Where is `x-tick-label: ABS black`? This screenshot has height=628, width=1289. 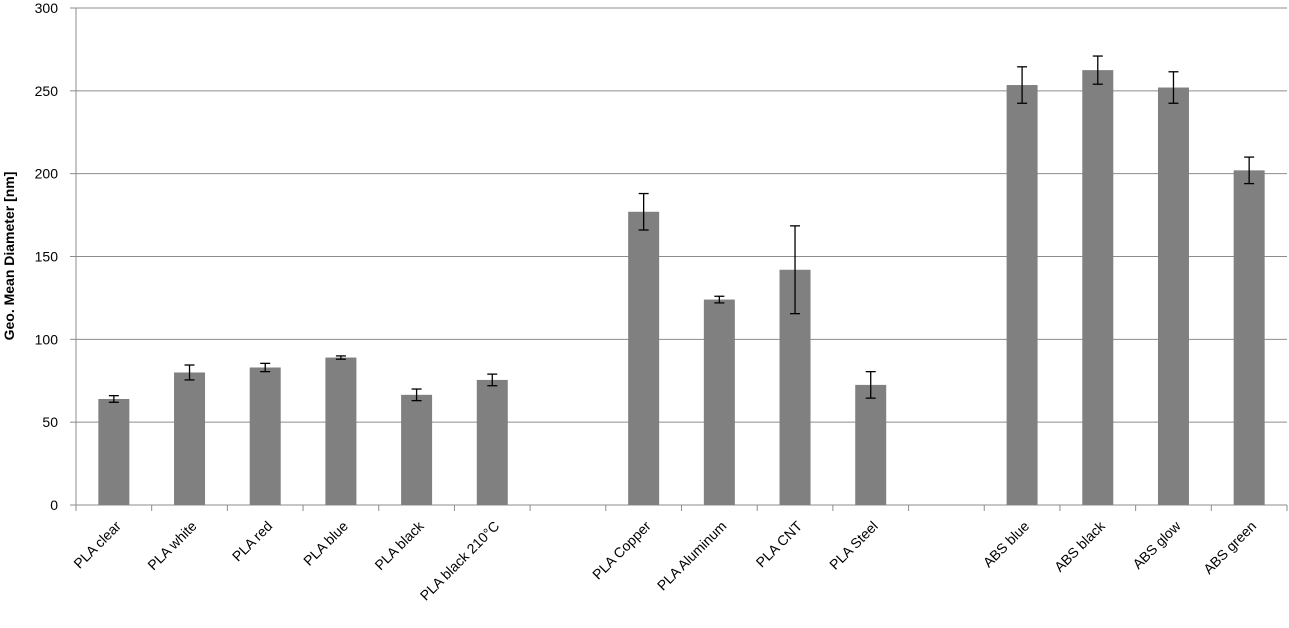 x-tick-label: ABS black is located at coordinates (1080, 546).